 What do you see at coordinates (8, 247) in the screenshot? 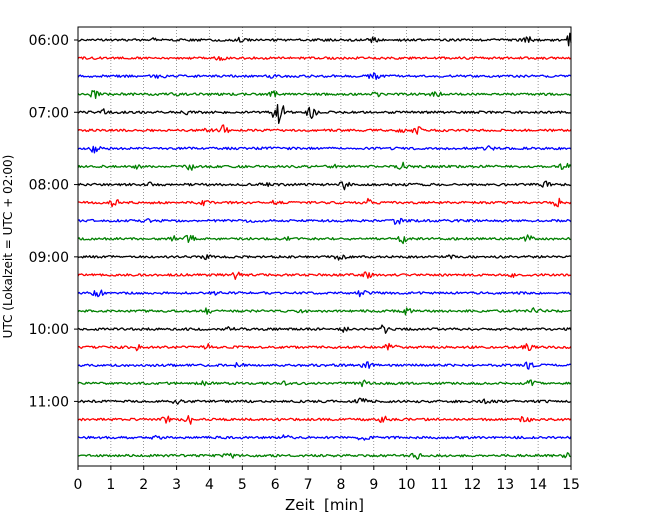
I see `y-axis-label: UTC (Lokalzeit = UTC + 02:00)` at bounding box center [8, 247].